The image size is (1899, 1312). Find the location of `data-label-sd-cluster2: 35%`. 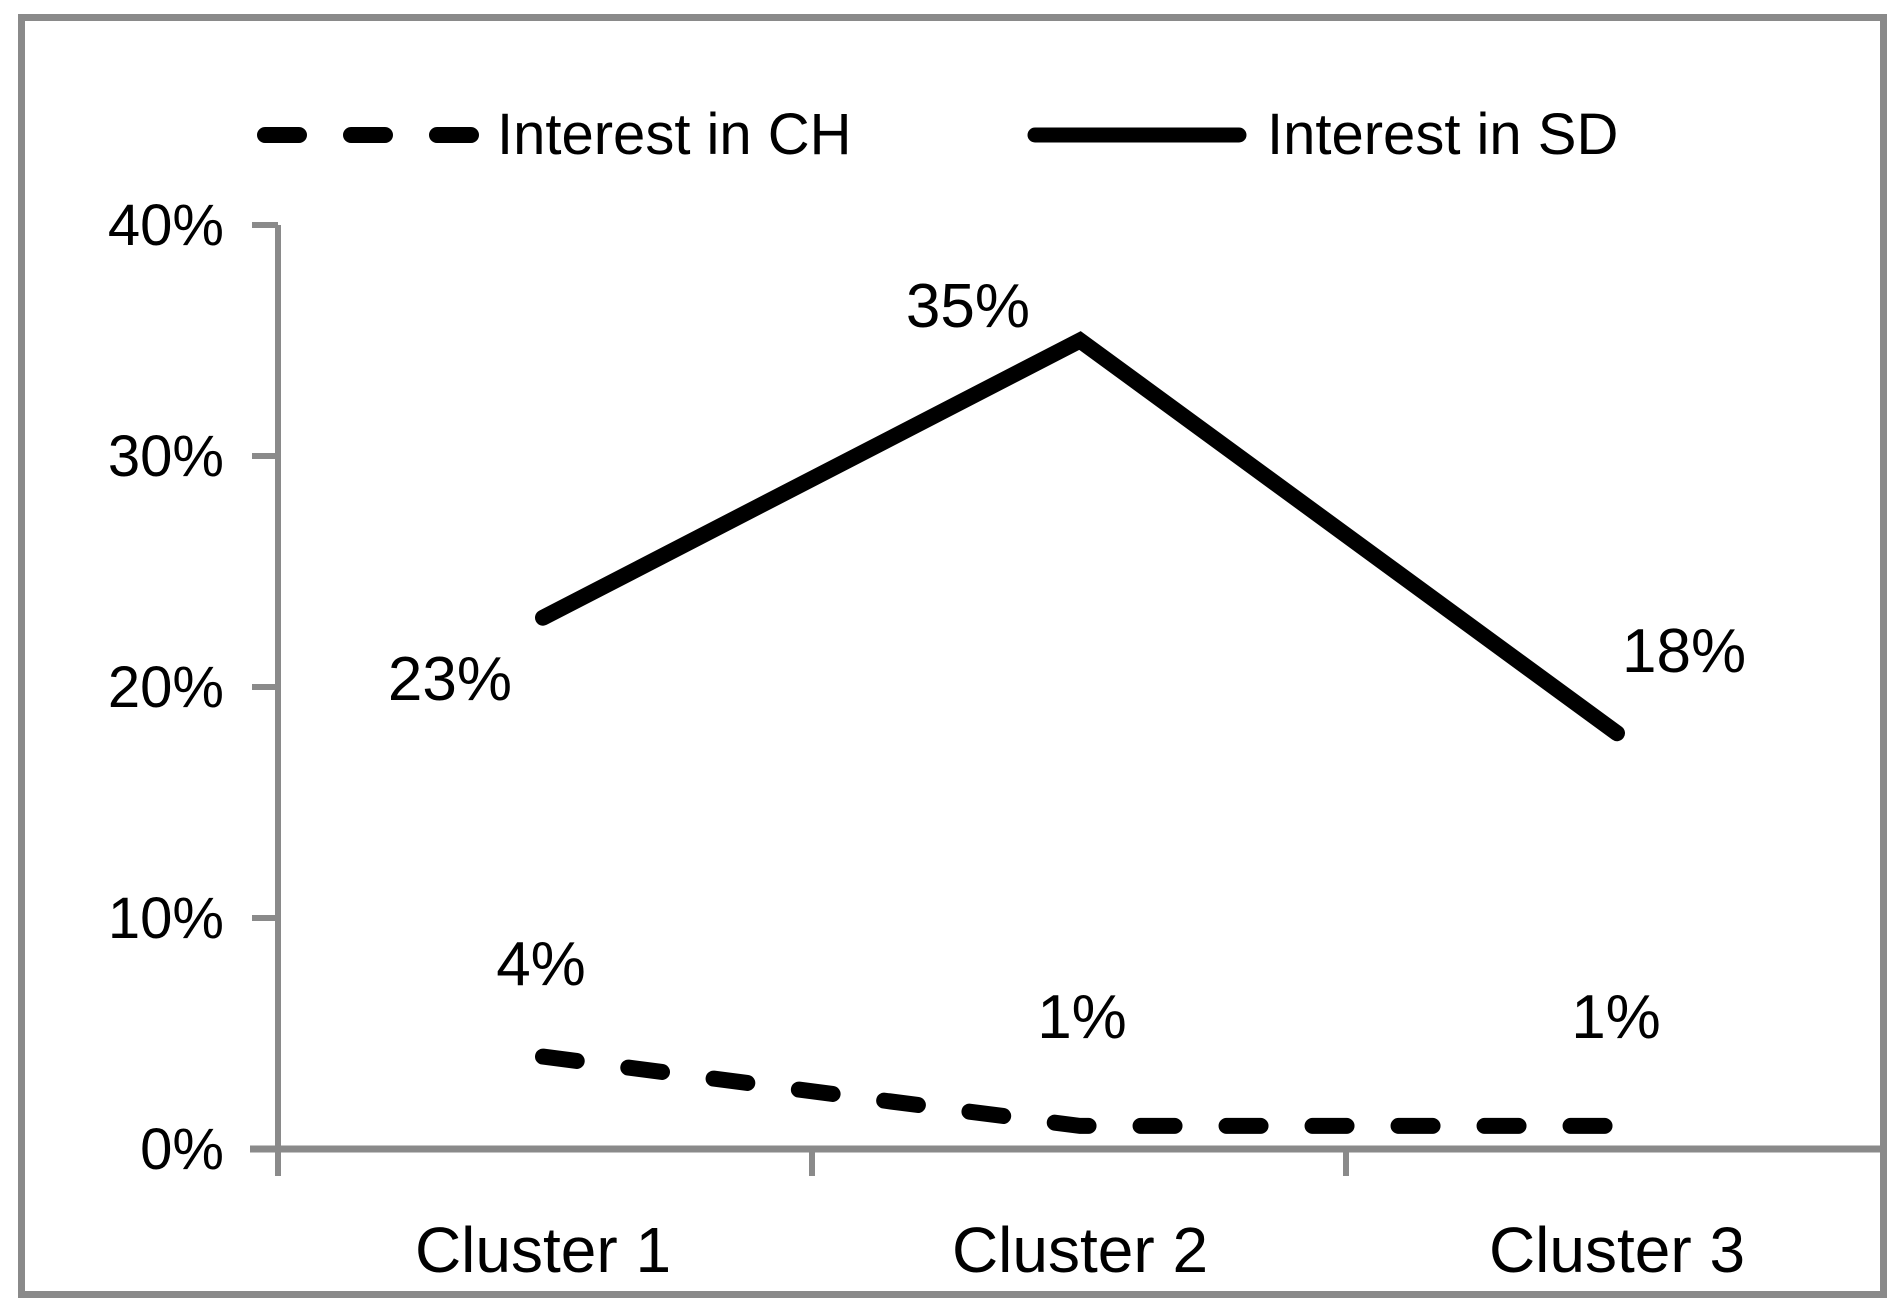

data-label-sd-cluster2: 35% is located at coordinates (968, 306).